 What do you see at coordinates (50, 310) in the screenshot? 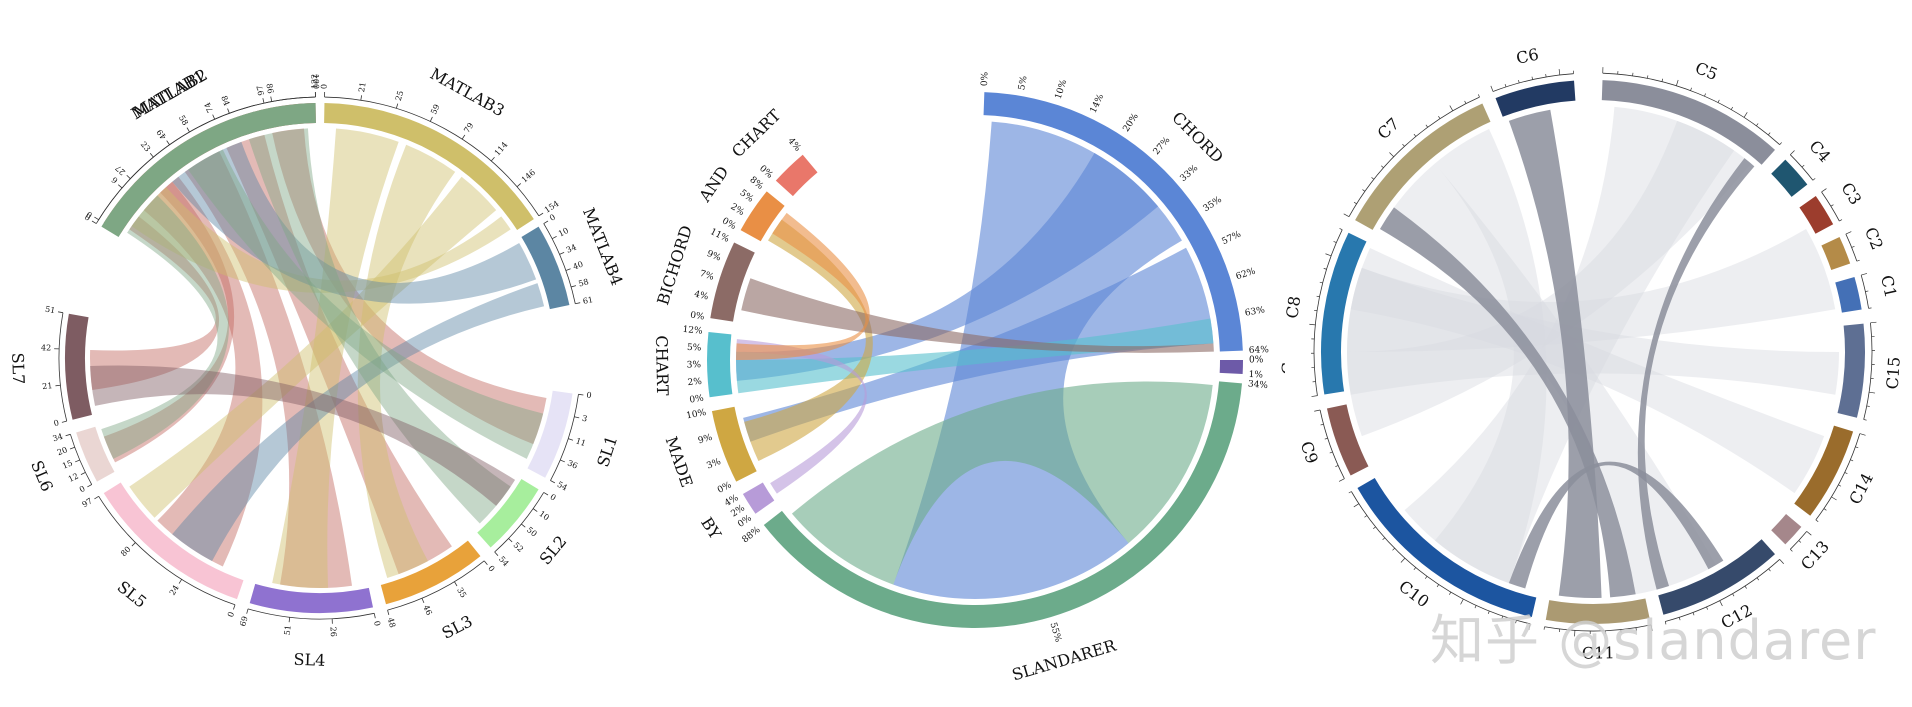
I see `tick-label: 51` at bounding box center [50, 310].